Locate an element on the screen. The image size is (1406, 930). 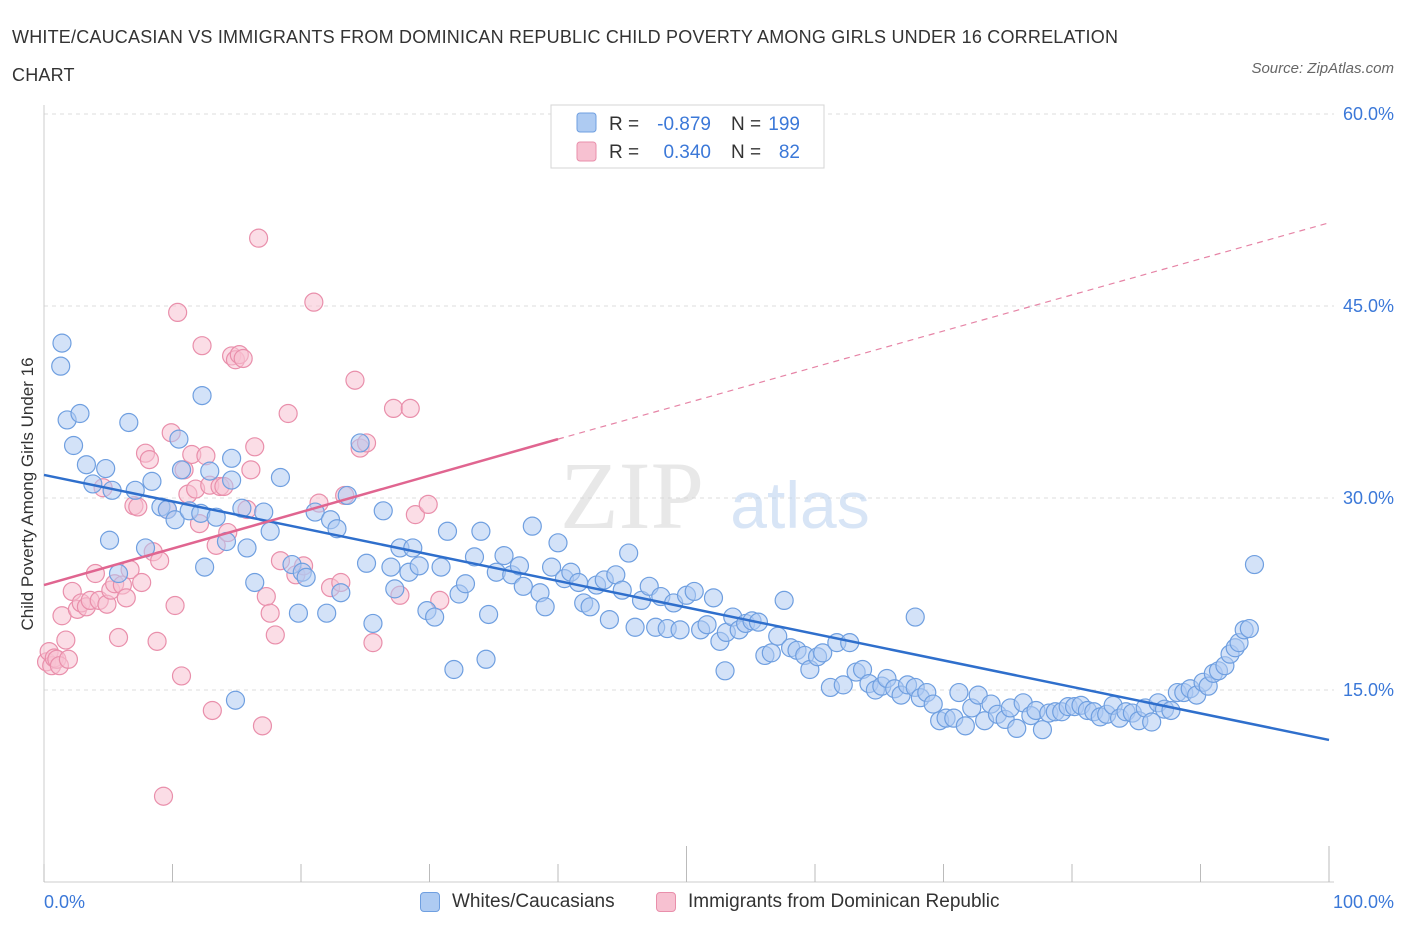
y-tick-label: 15.0% is located at coordinates (1368, 690).